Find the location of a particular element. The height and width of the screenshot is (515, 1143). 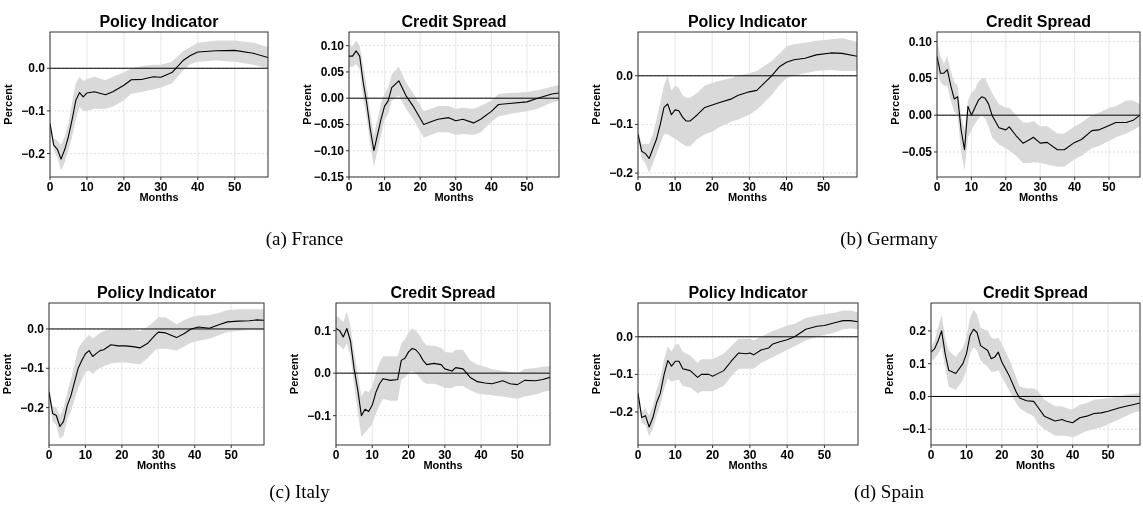

text: (d) Spain is located at coordinates (889, 492).